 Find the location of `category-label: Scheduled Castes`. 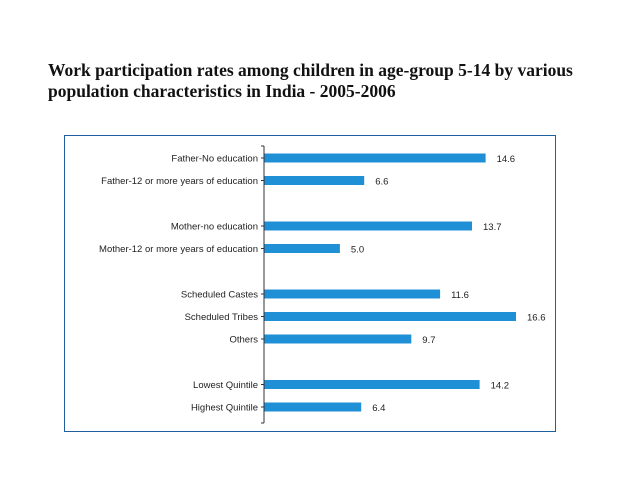

category-label: Scheduled Castes is located at coordinates (219, 295).